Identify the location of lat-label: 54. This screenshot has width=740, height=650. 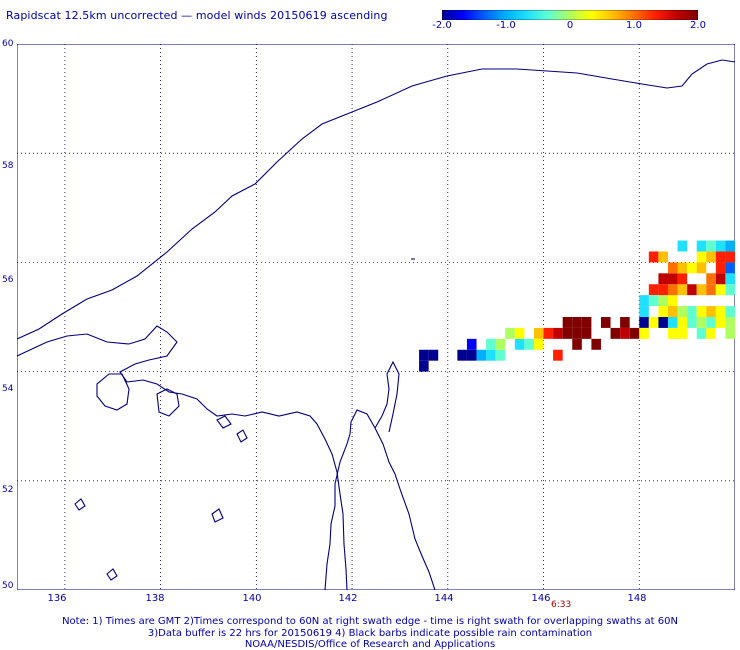
(8, 389).